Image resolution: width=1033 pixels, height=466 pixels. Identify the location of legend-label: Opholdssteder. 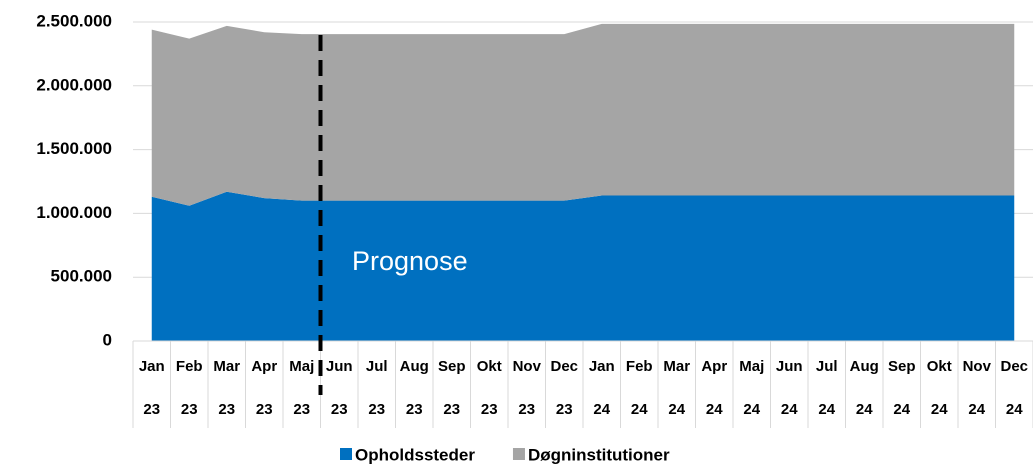
(415, 454).